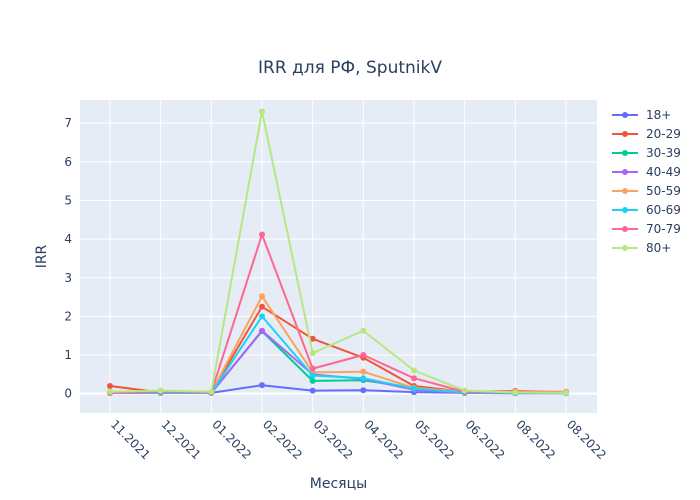  Describe the element at coordinates (68, 162) in the screenshot. I see `y-tick-label: 6` at that location.